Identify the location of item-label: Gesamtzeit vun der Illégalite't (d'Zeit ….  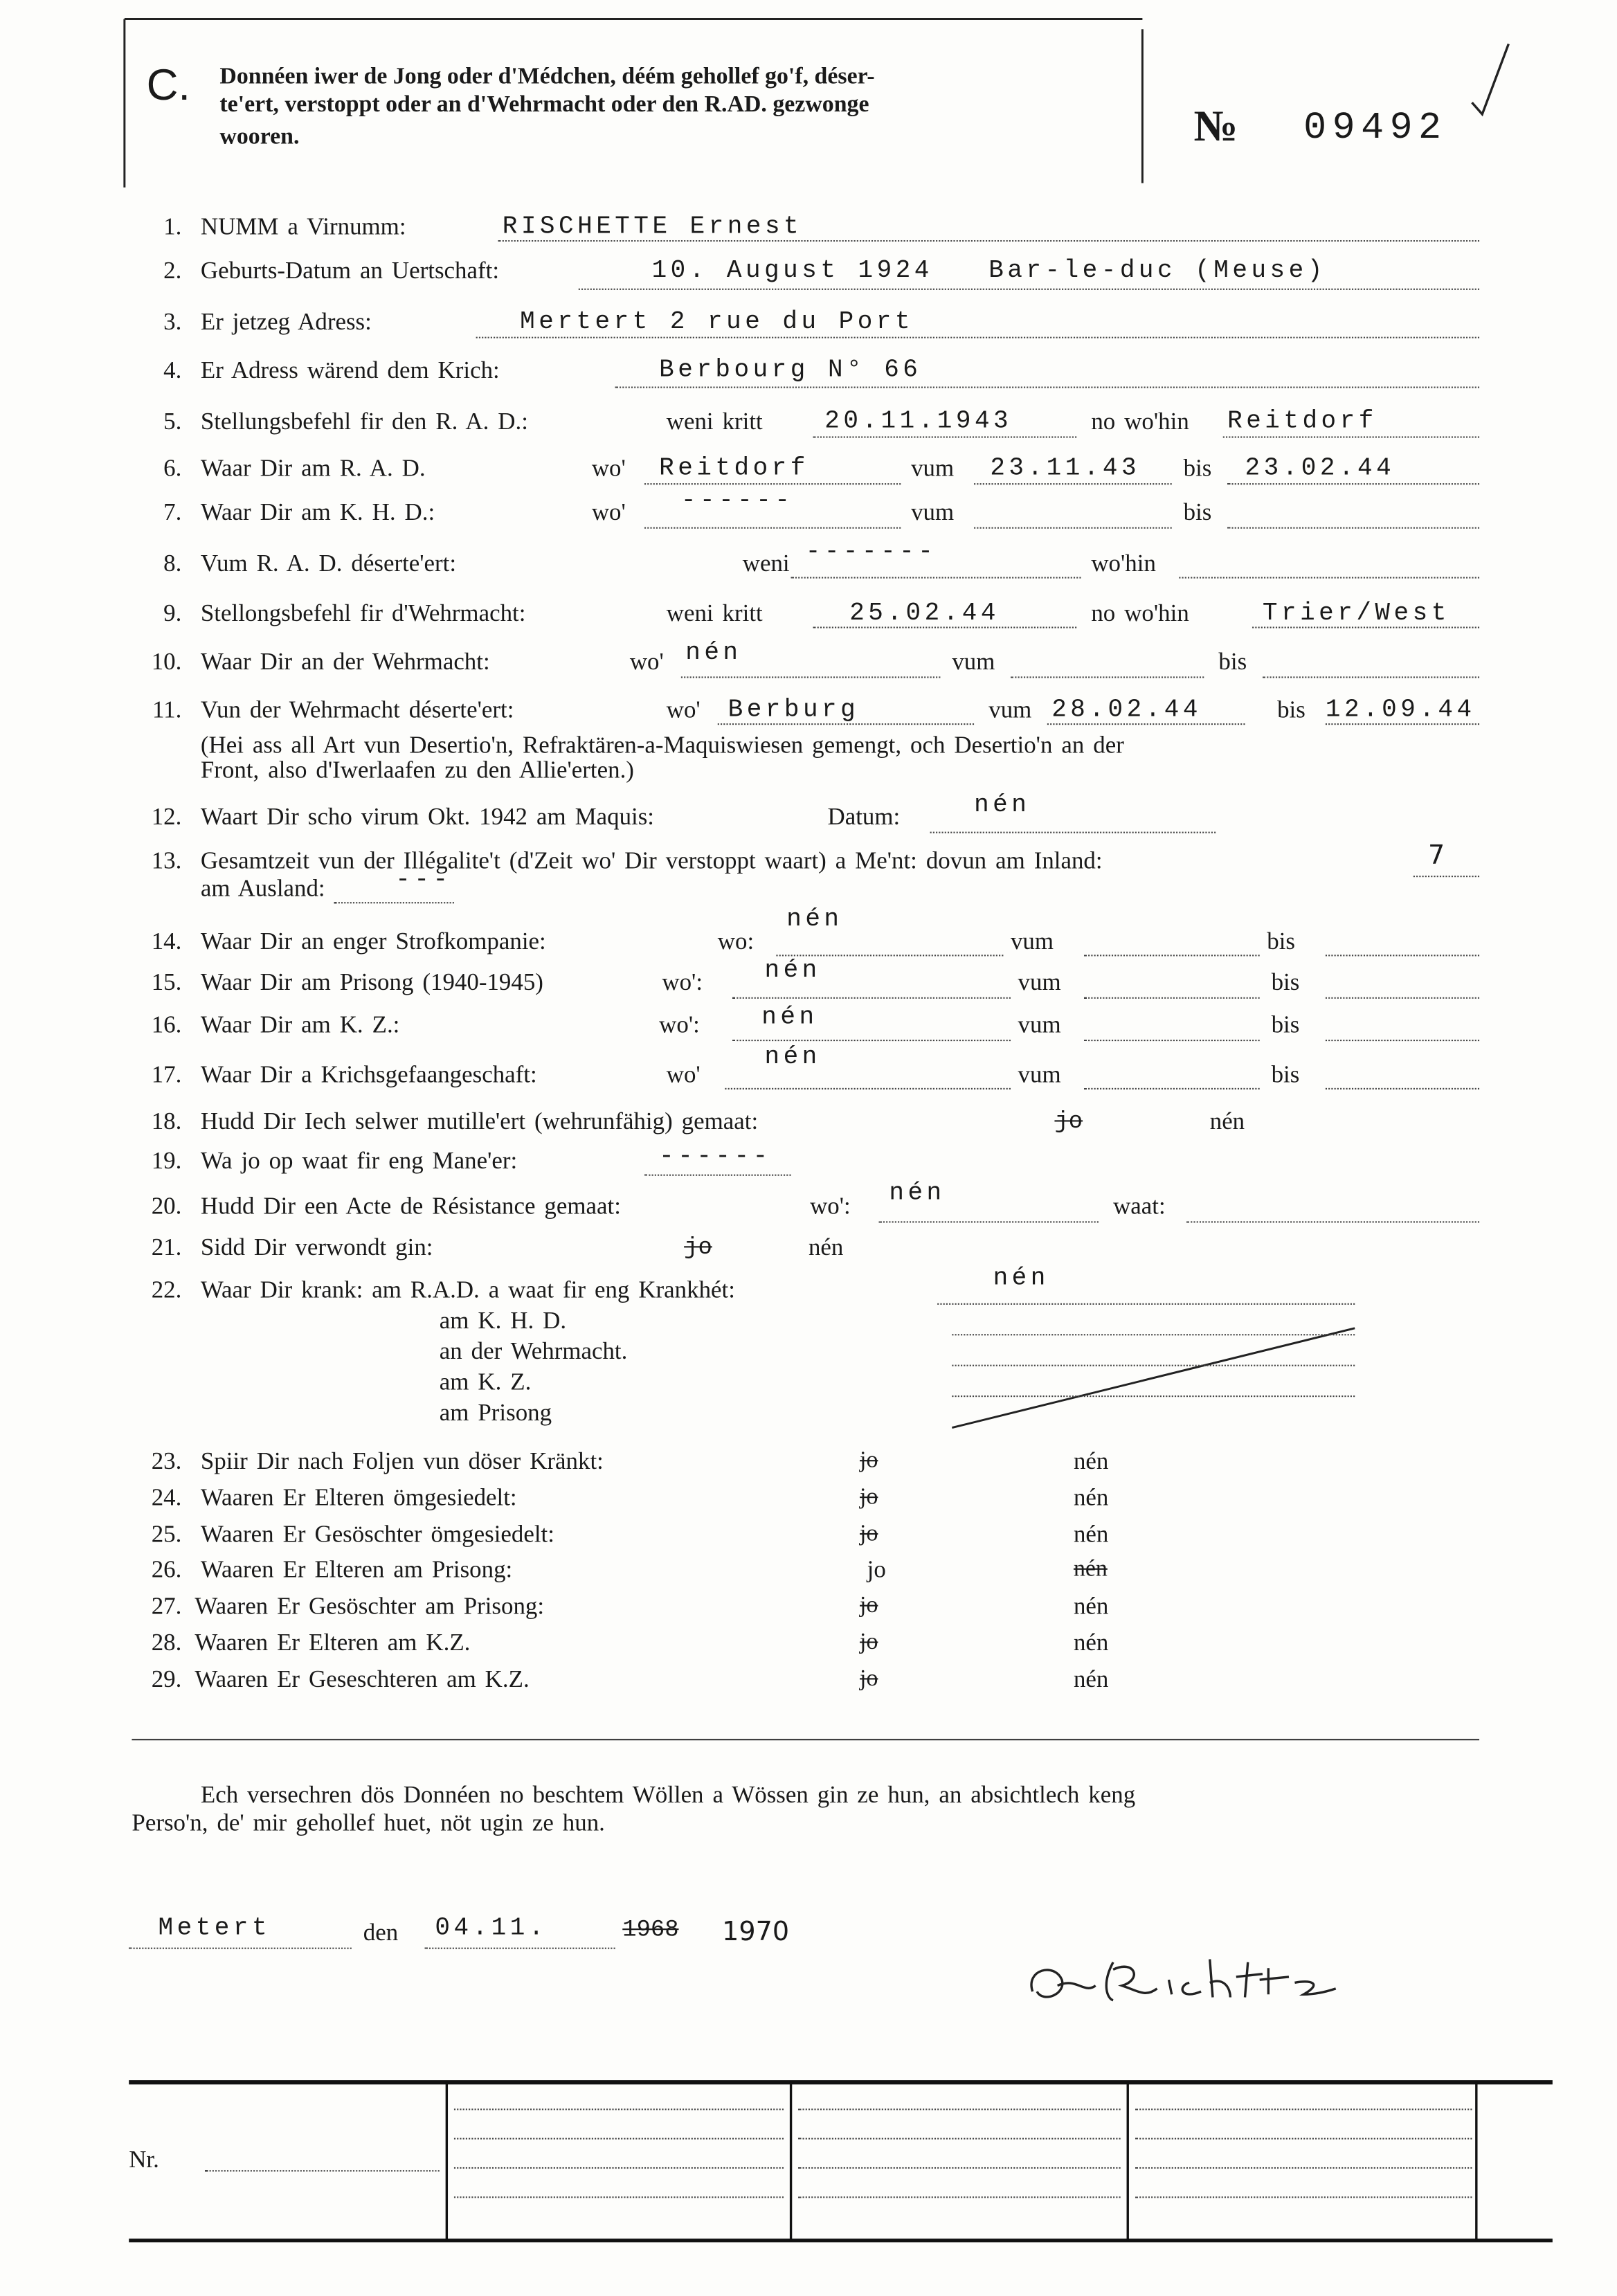
(651, 860).